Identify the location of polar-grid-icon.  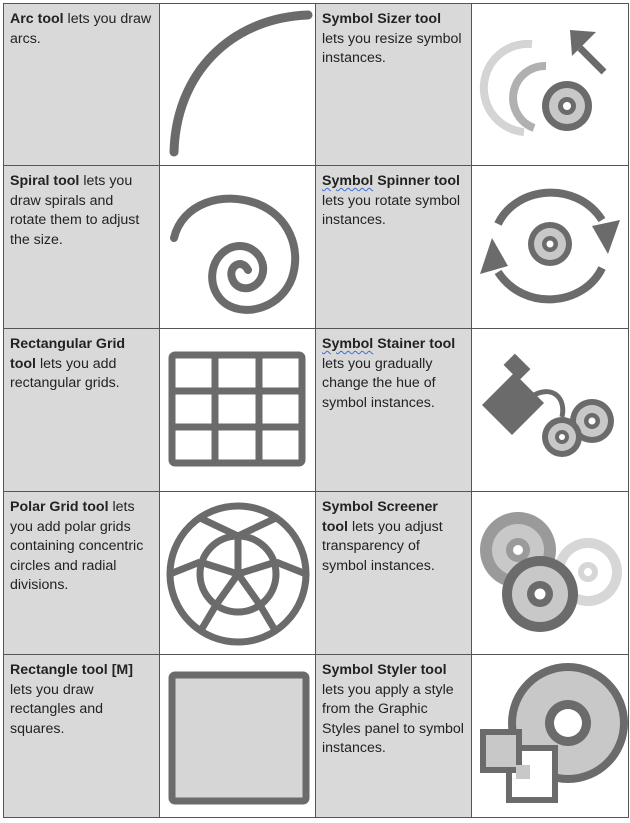
(238, 574).